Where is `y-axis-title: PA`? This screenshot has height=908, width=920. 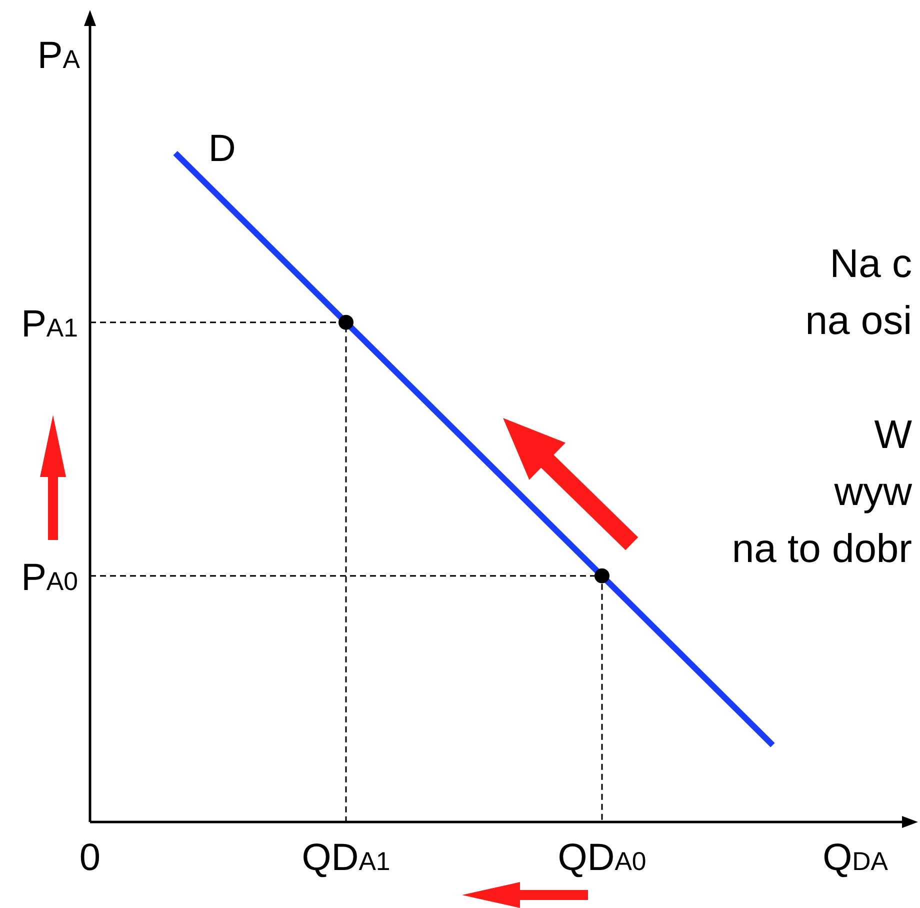
y-axis-title: PA is located at coordinates (59, 56).